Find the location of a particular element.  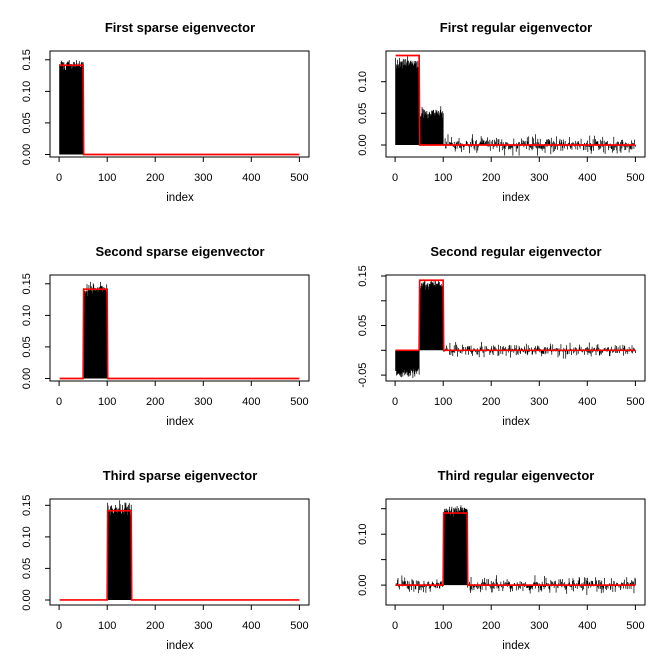

panel-title: First regular eigenvector is located at coordinates (516, 27).